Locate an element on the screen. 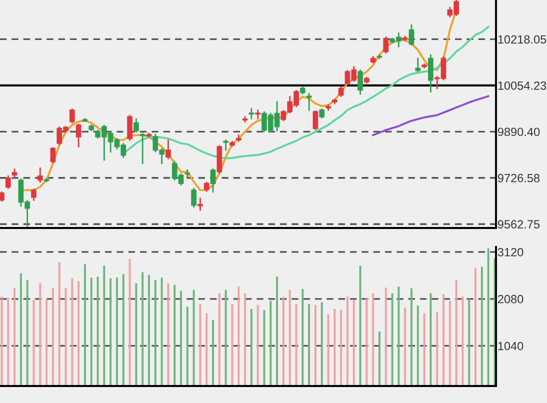 The width and height of the screenshot is (547, 403). y-tick-label: 9562.75 is located at coordinates (519, 224).